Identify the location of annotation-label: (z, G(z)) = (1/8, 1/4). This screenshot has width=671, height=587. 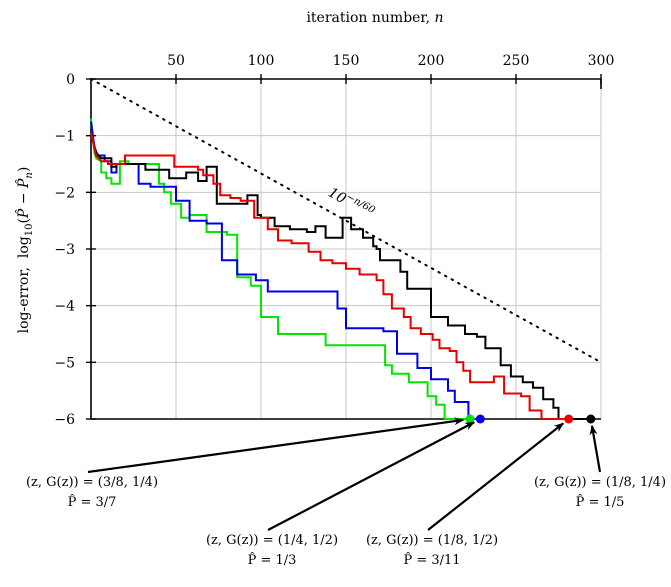
(600, 482).